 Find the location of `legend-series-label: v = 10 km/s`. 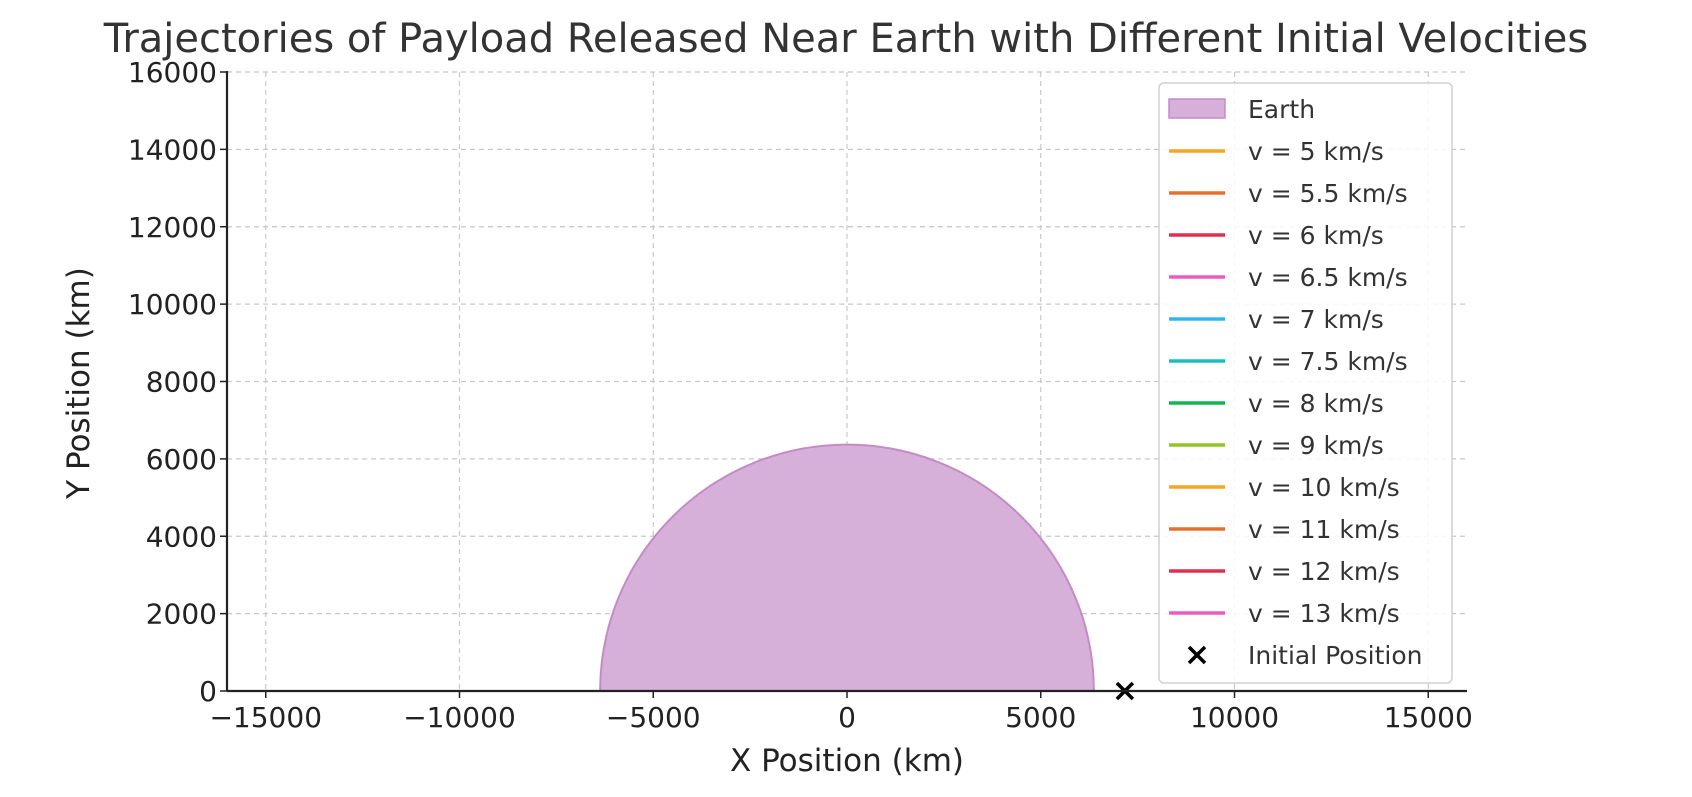

legend-series-label: v = 10 km/s is located at coordinates (1324, 487).